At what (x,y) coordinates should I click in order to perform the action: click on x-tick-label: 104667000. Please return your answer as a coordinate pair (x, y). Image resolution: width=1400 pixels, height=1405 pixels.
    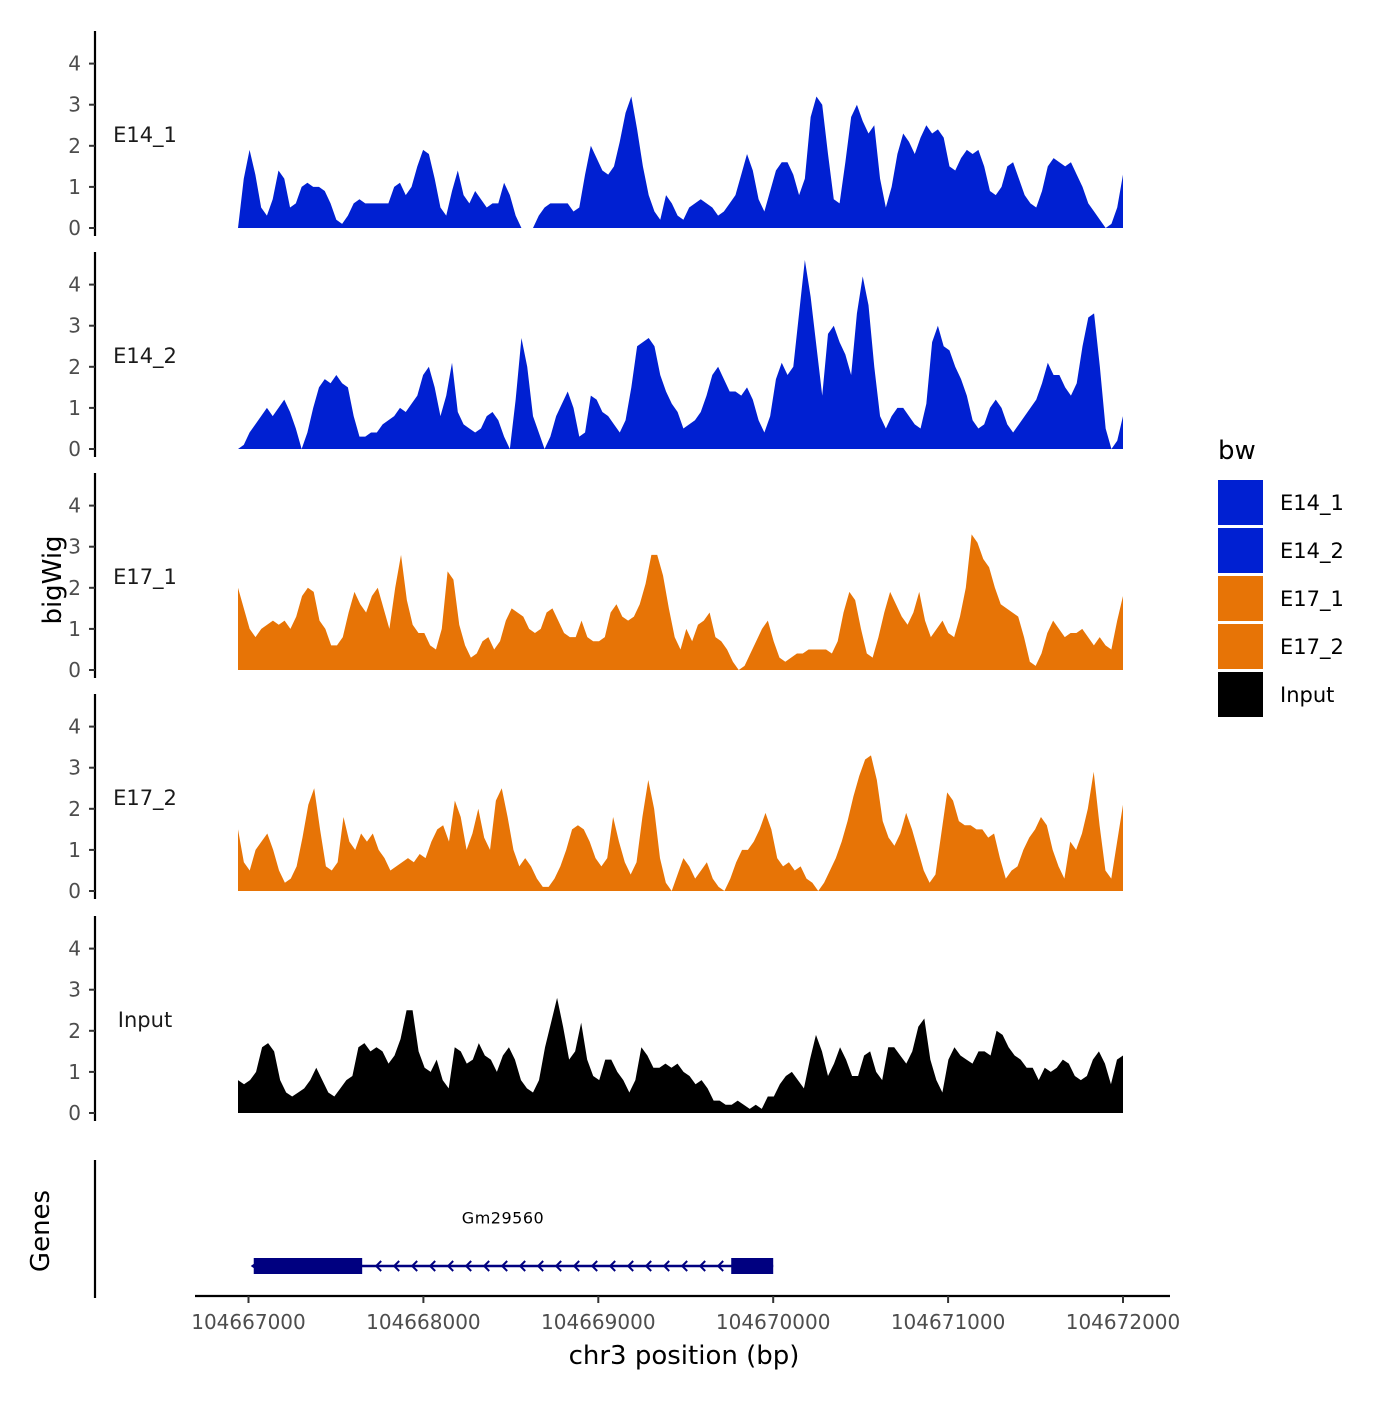
    Looking at the image, I should click on (248, 1322).